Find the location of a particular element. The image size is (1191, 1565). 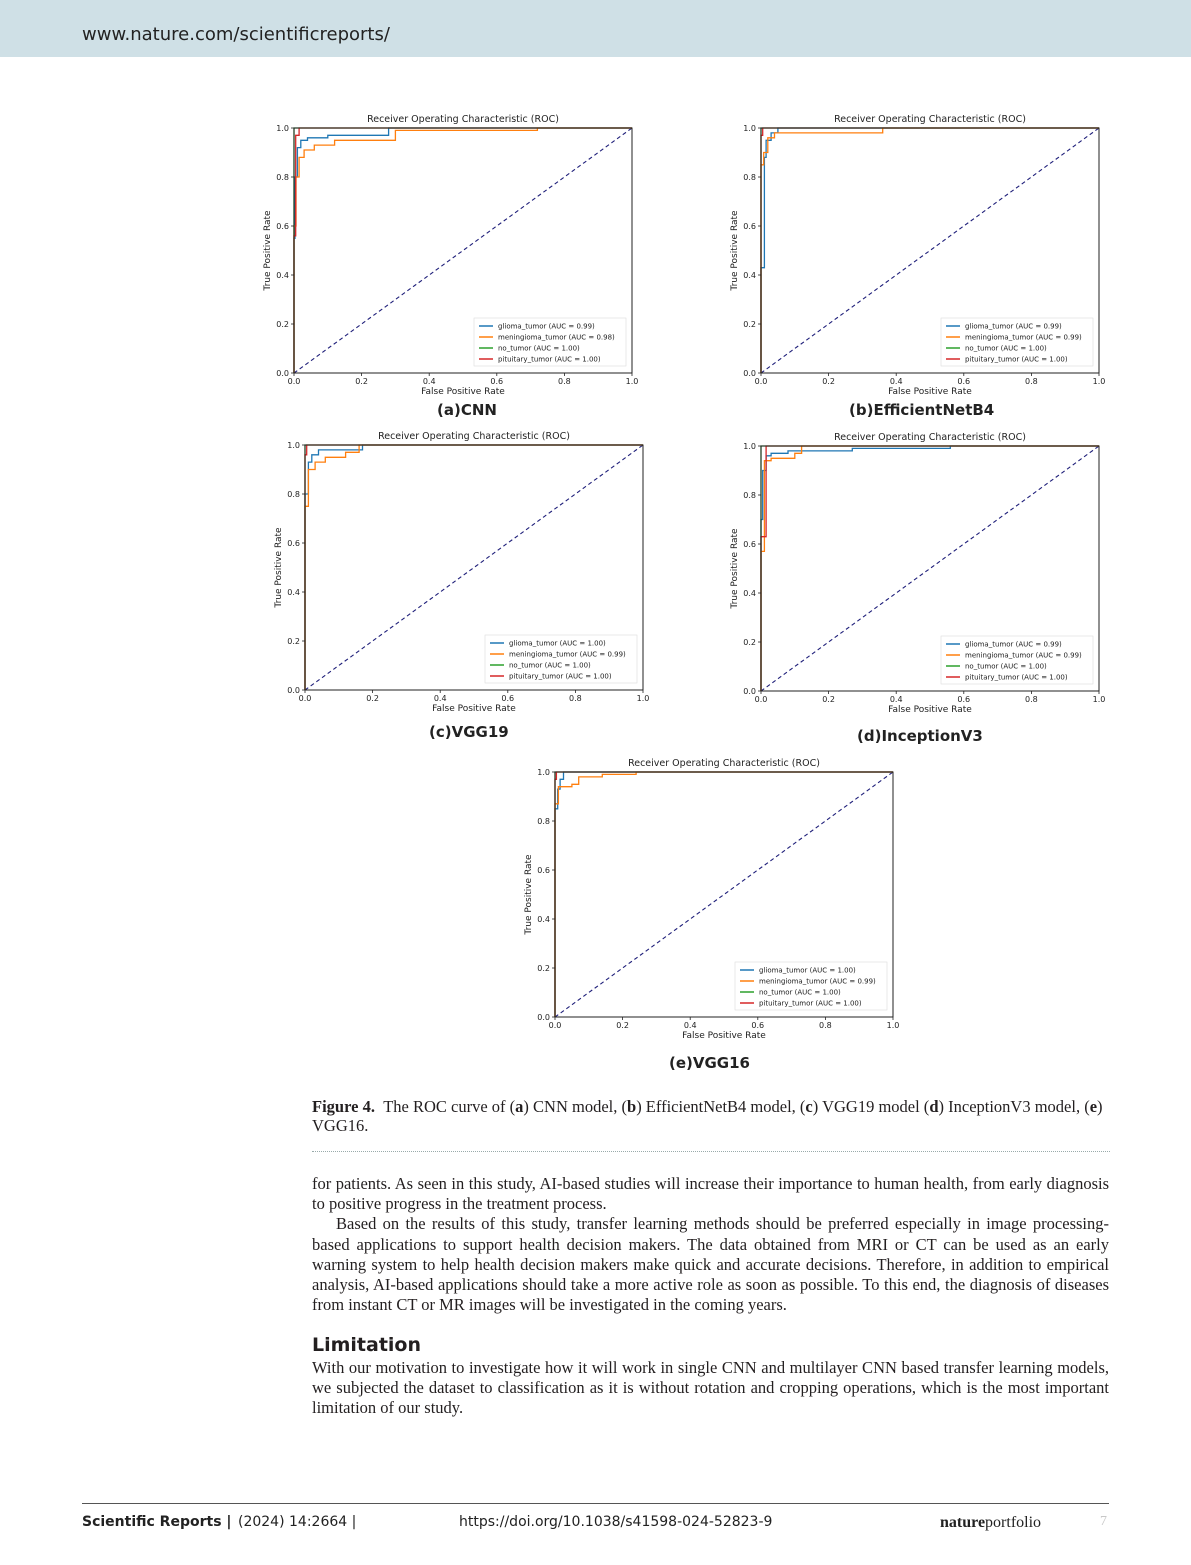

caption-k3: c is located at coordinates (809, 1106).